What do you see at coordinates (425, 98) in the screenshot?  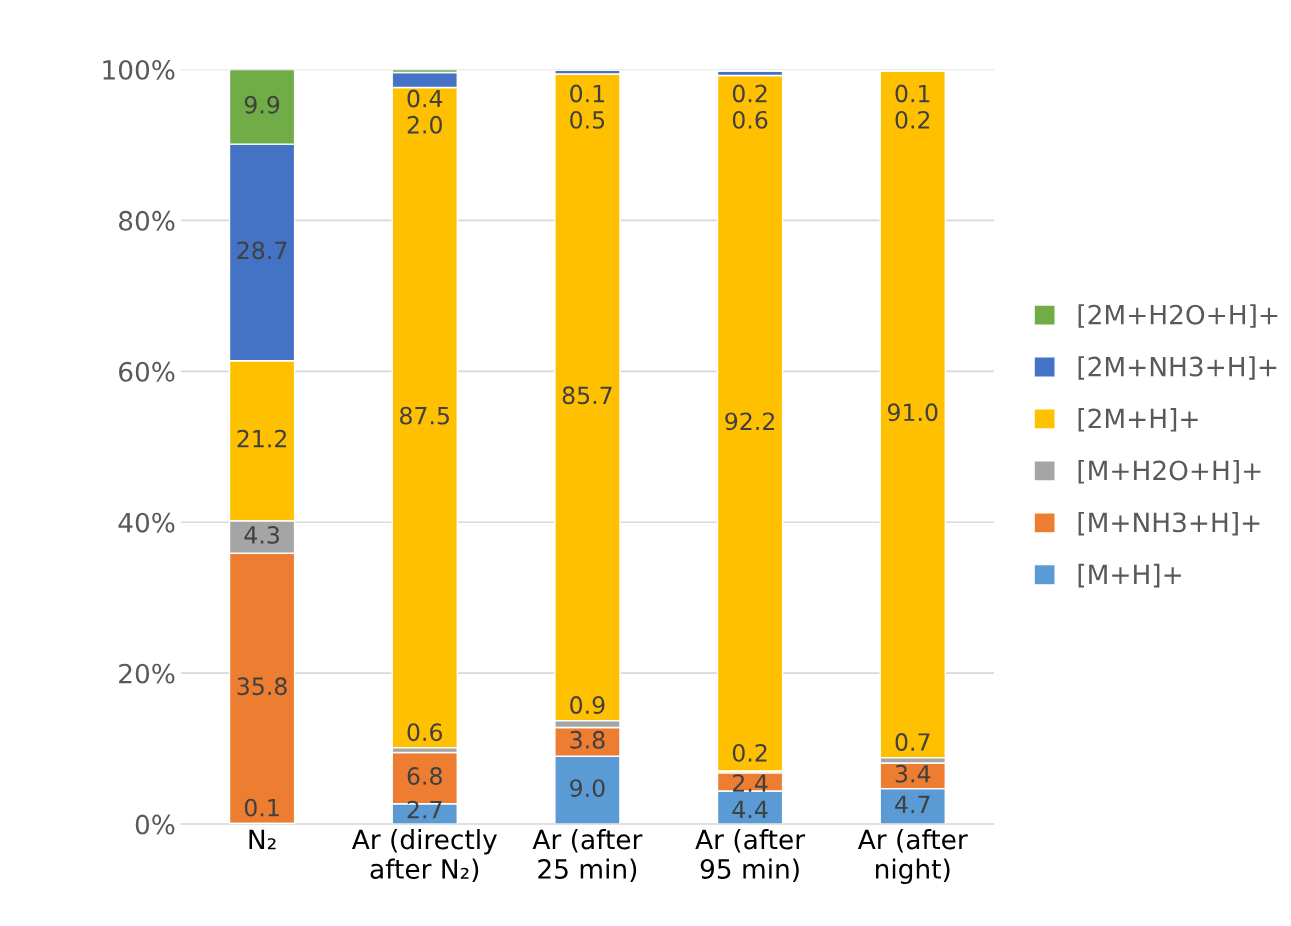 I see `data-label: 0.4` at bounding box center [425, 98].